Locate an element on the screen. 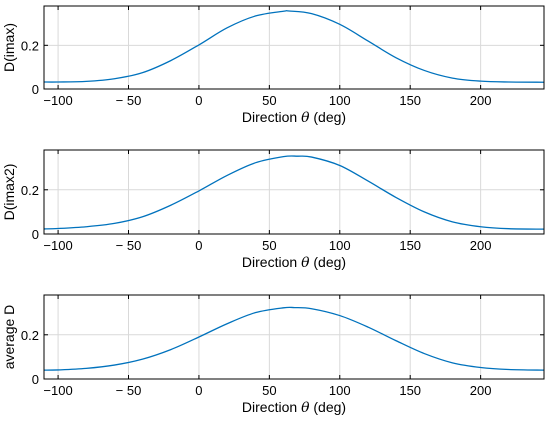  panel-1-ylabel: D(imax) is located at coordinates (9, 47).